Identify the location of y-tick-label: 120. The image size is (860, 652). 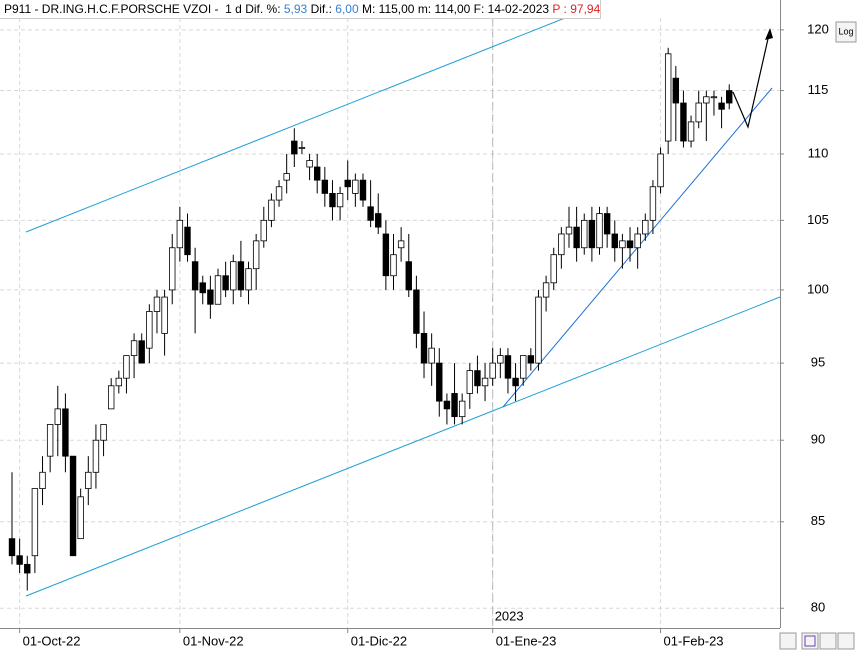
(818, 28).